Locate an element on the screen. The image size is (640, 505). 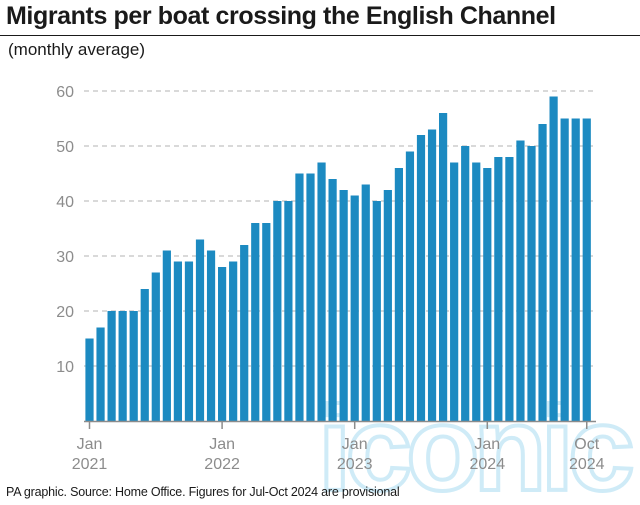
bar: Jun 2022: 40 is located at coordinates (277, 311).